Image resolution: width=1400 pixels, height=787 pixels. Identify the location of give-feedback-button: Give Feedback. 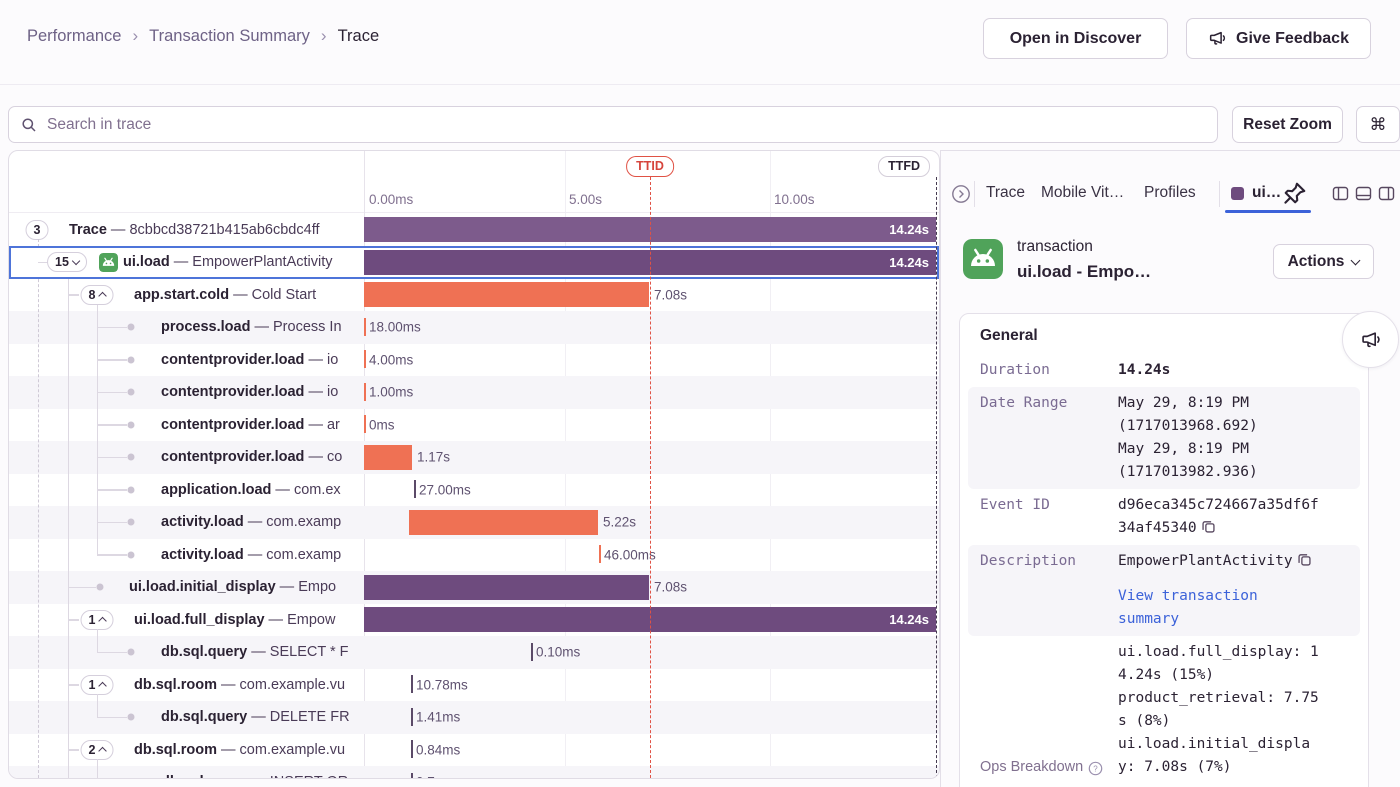
(1278, 38).